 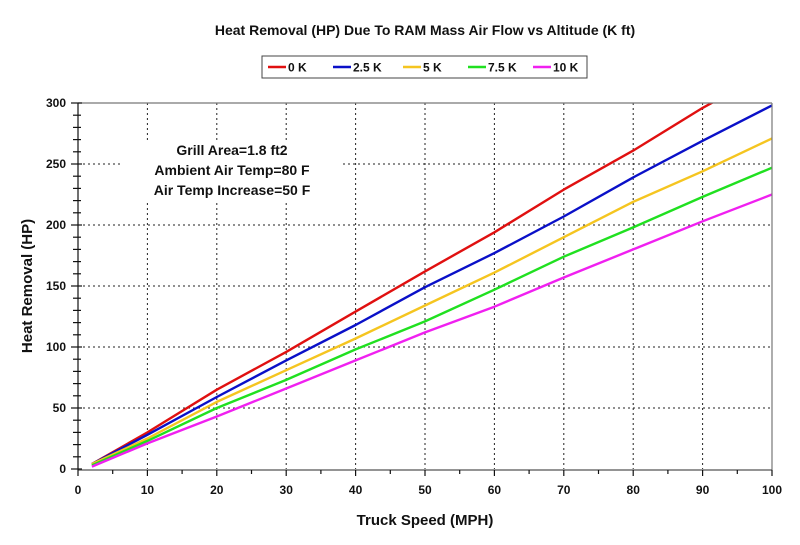 I want to click on annotation-line-2: Ambient Air Temp=80 F, so click(x=232, y=170).